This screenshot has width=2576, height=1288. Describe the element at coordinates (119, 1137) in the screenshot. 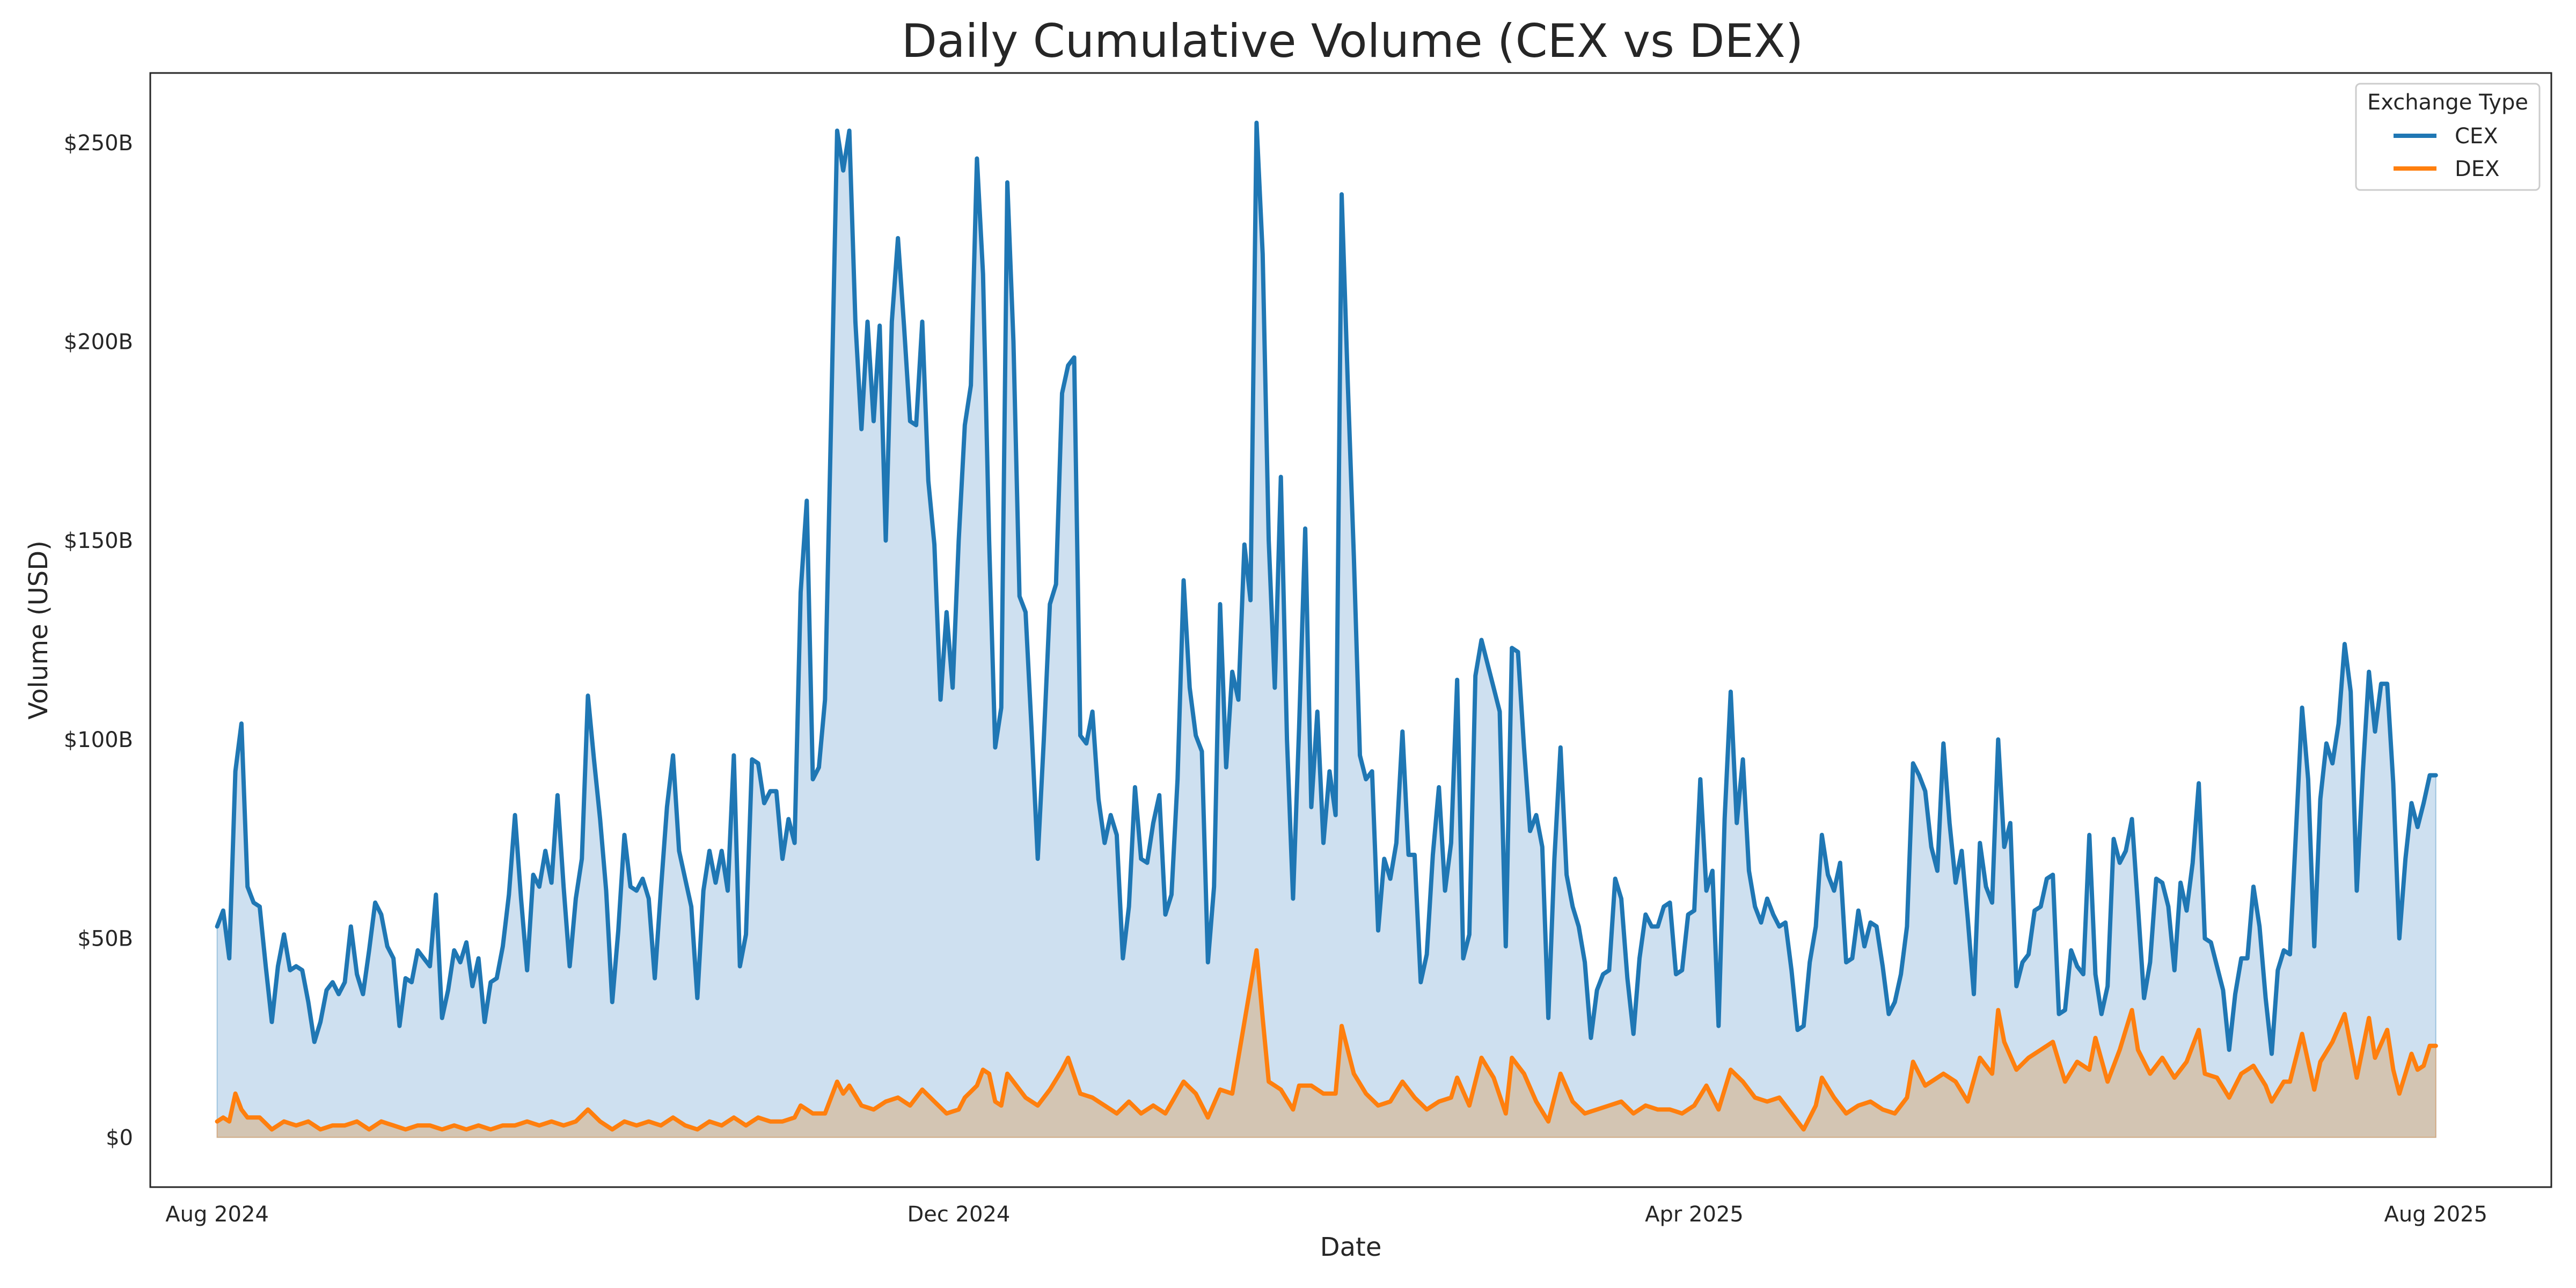

I see `y-tick-label: $0` at that location.